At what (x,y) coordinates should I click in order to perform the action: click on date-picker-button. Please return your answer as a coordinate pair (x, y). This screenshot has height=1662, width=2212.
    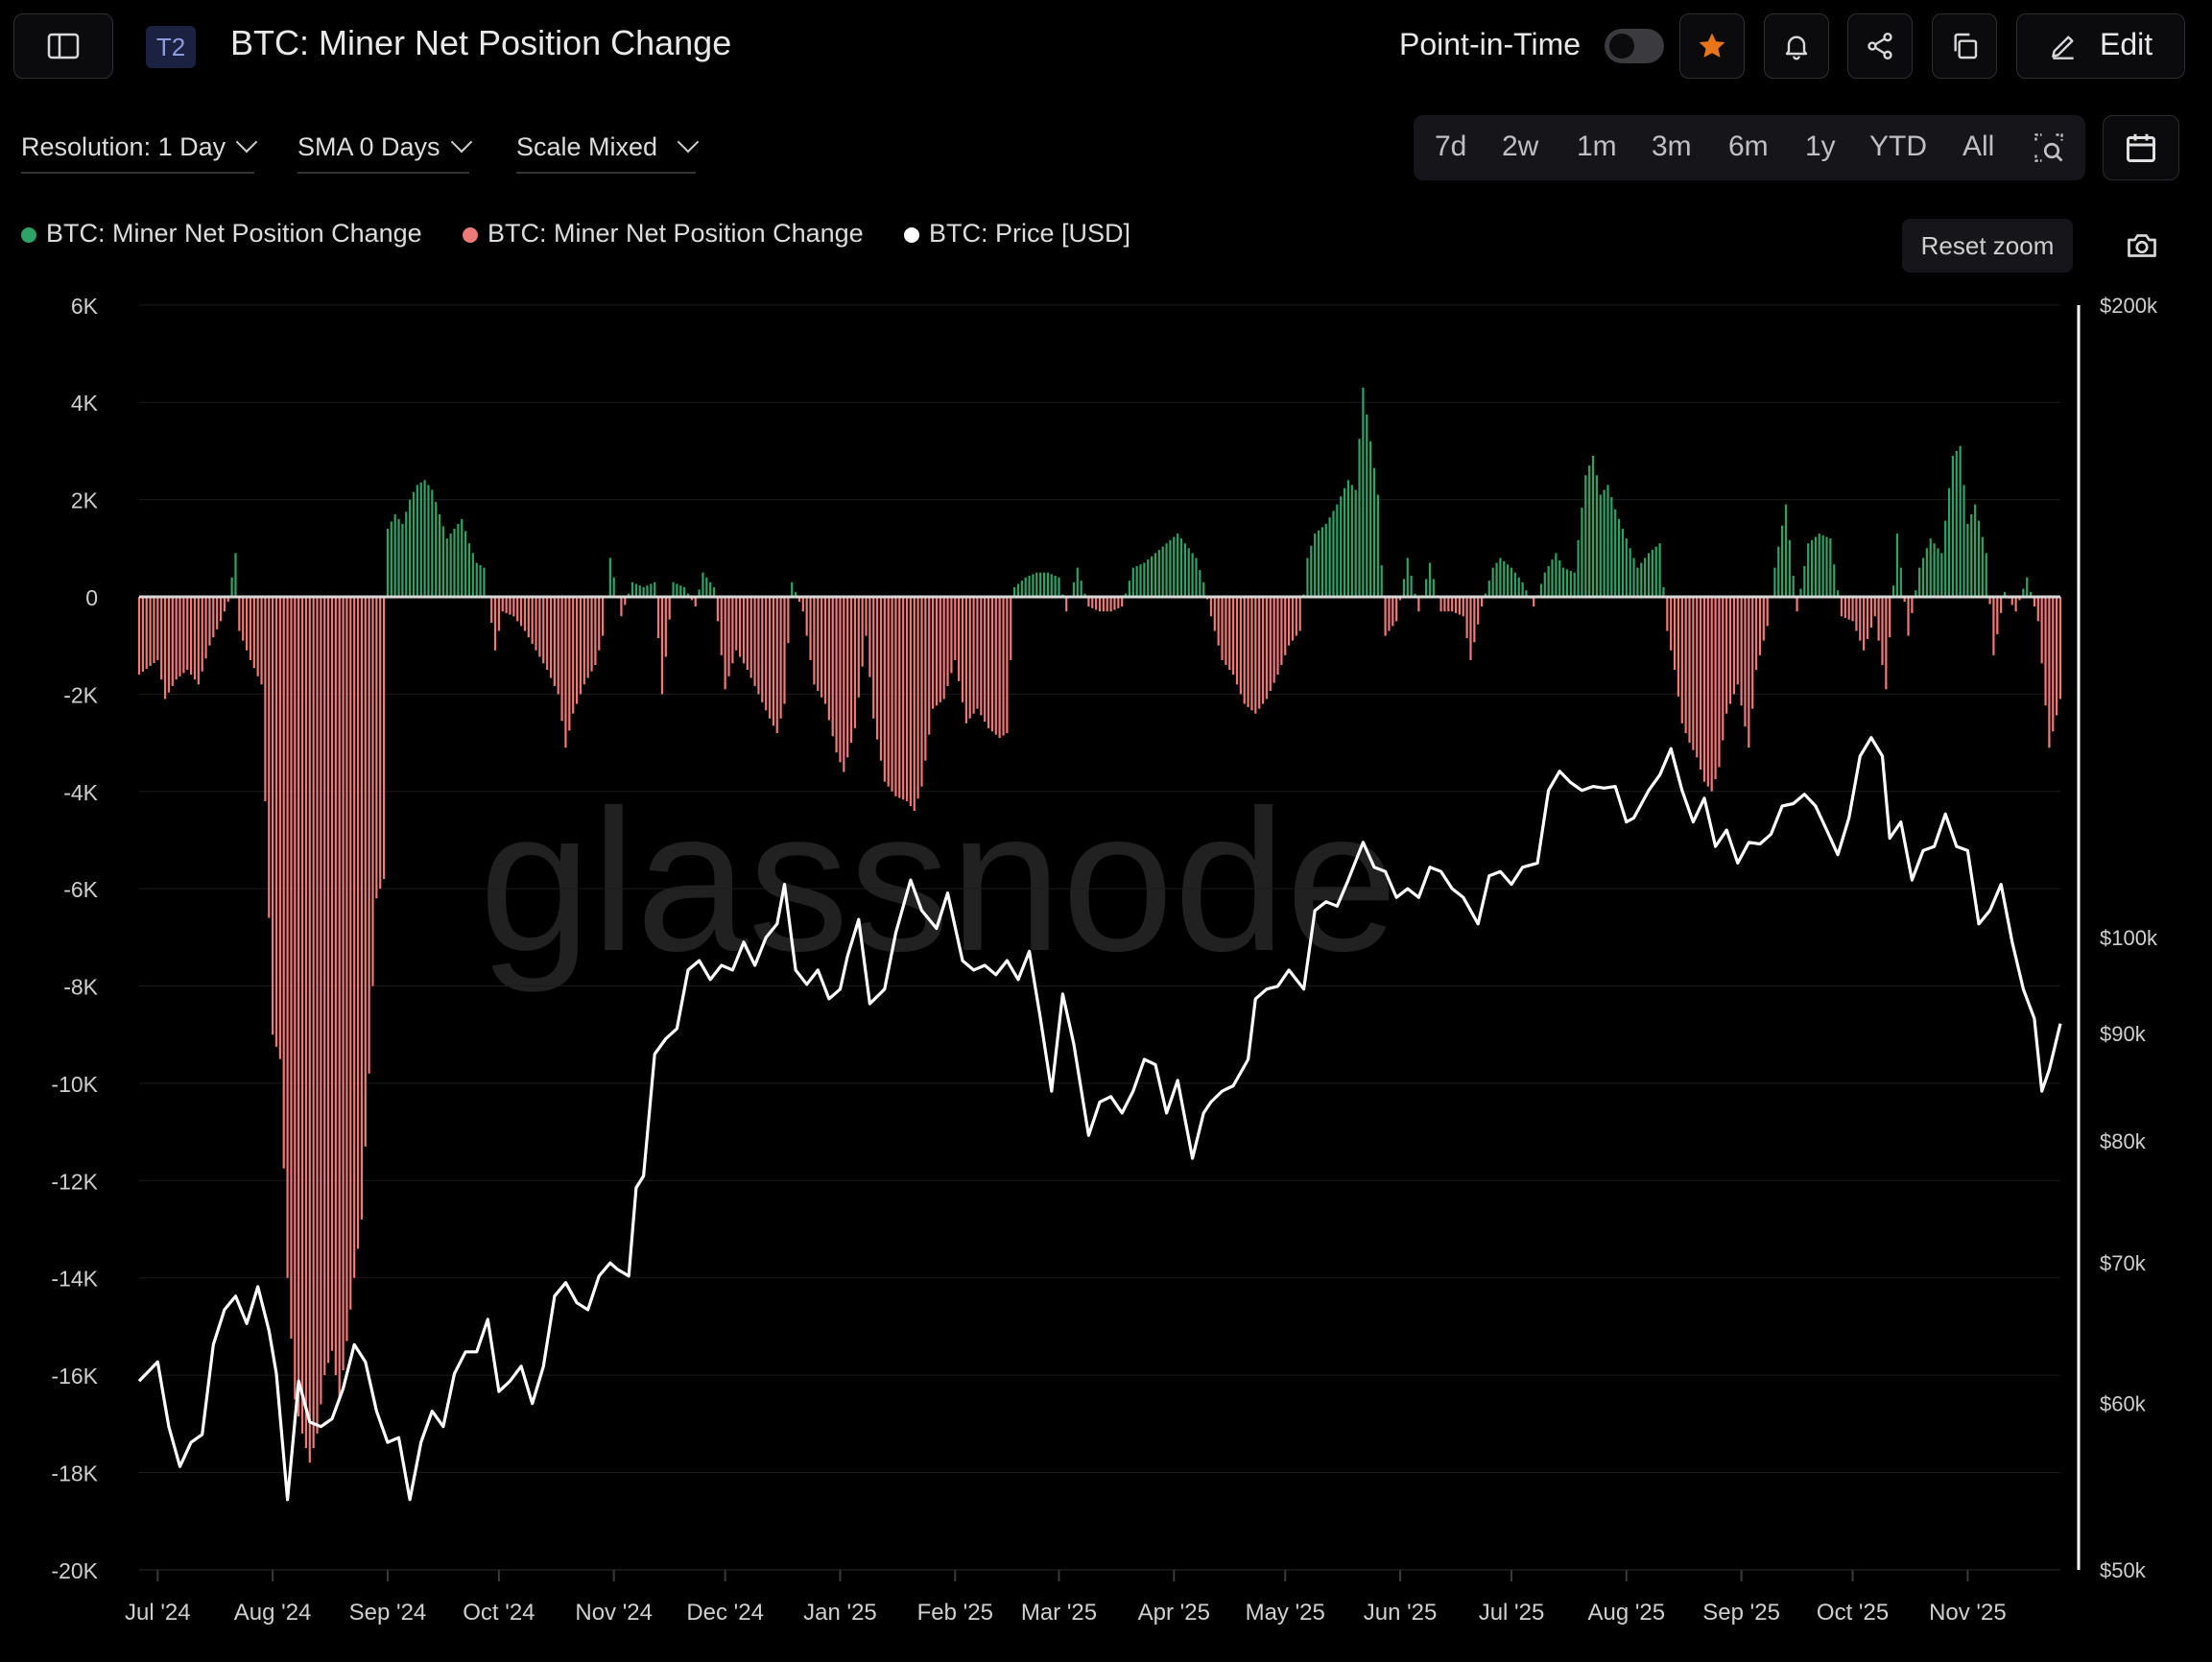
    Looking at the image, I should click on (2141, 147).